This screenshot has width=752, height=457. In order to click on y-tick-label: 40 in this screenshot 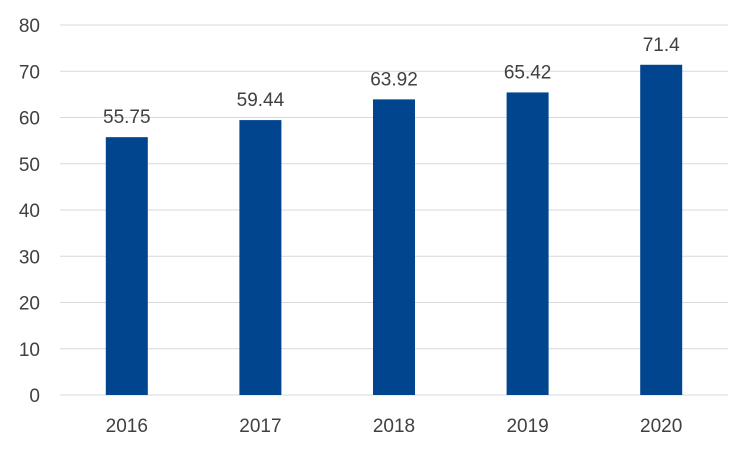, I will do `click(29, 211)`.